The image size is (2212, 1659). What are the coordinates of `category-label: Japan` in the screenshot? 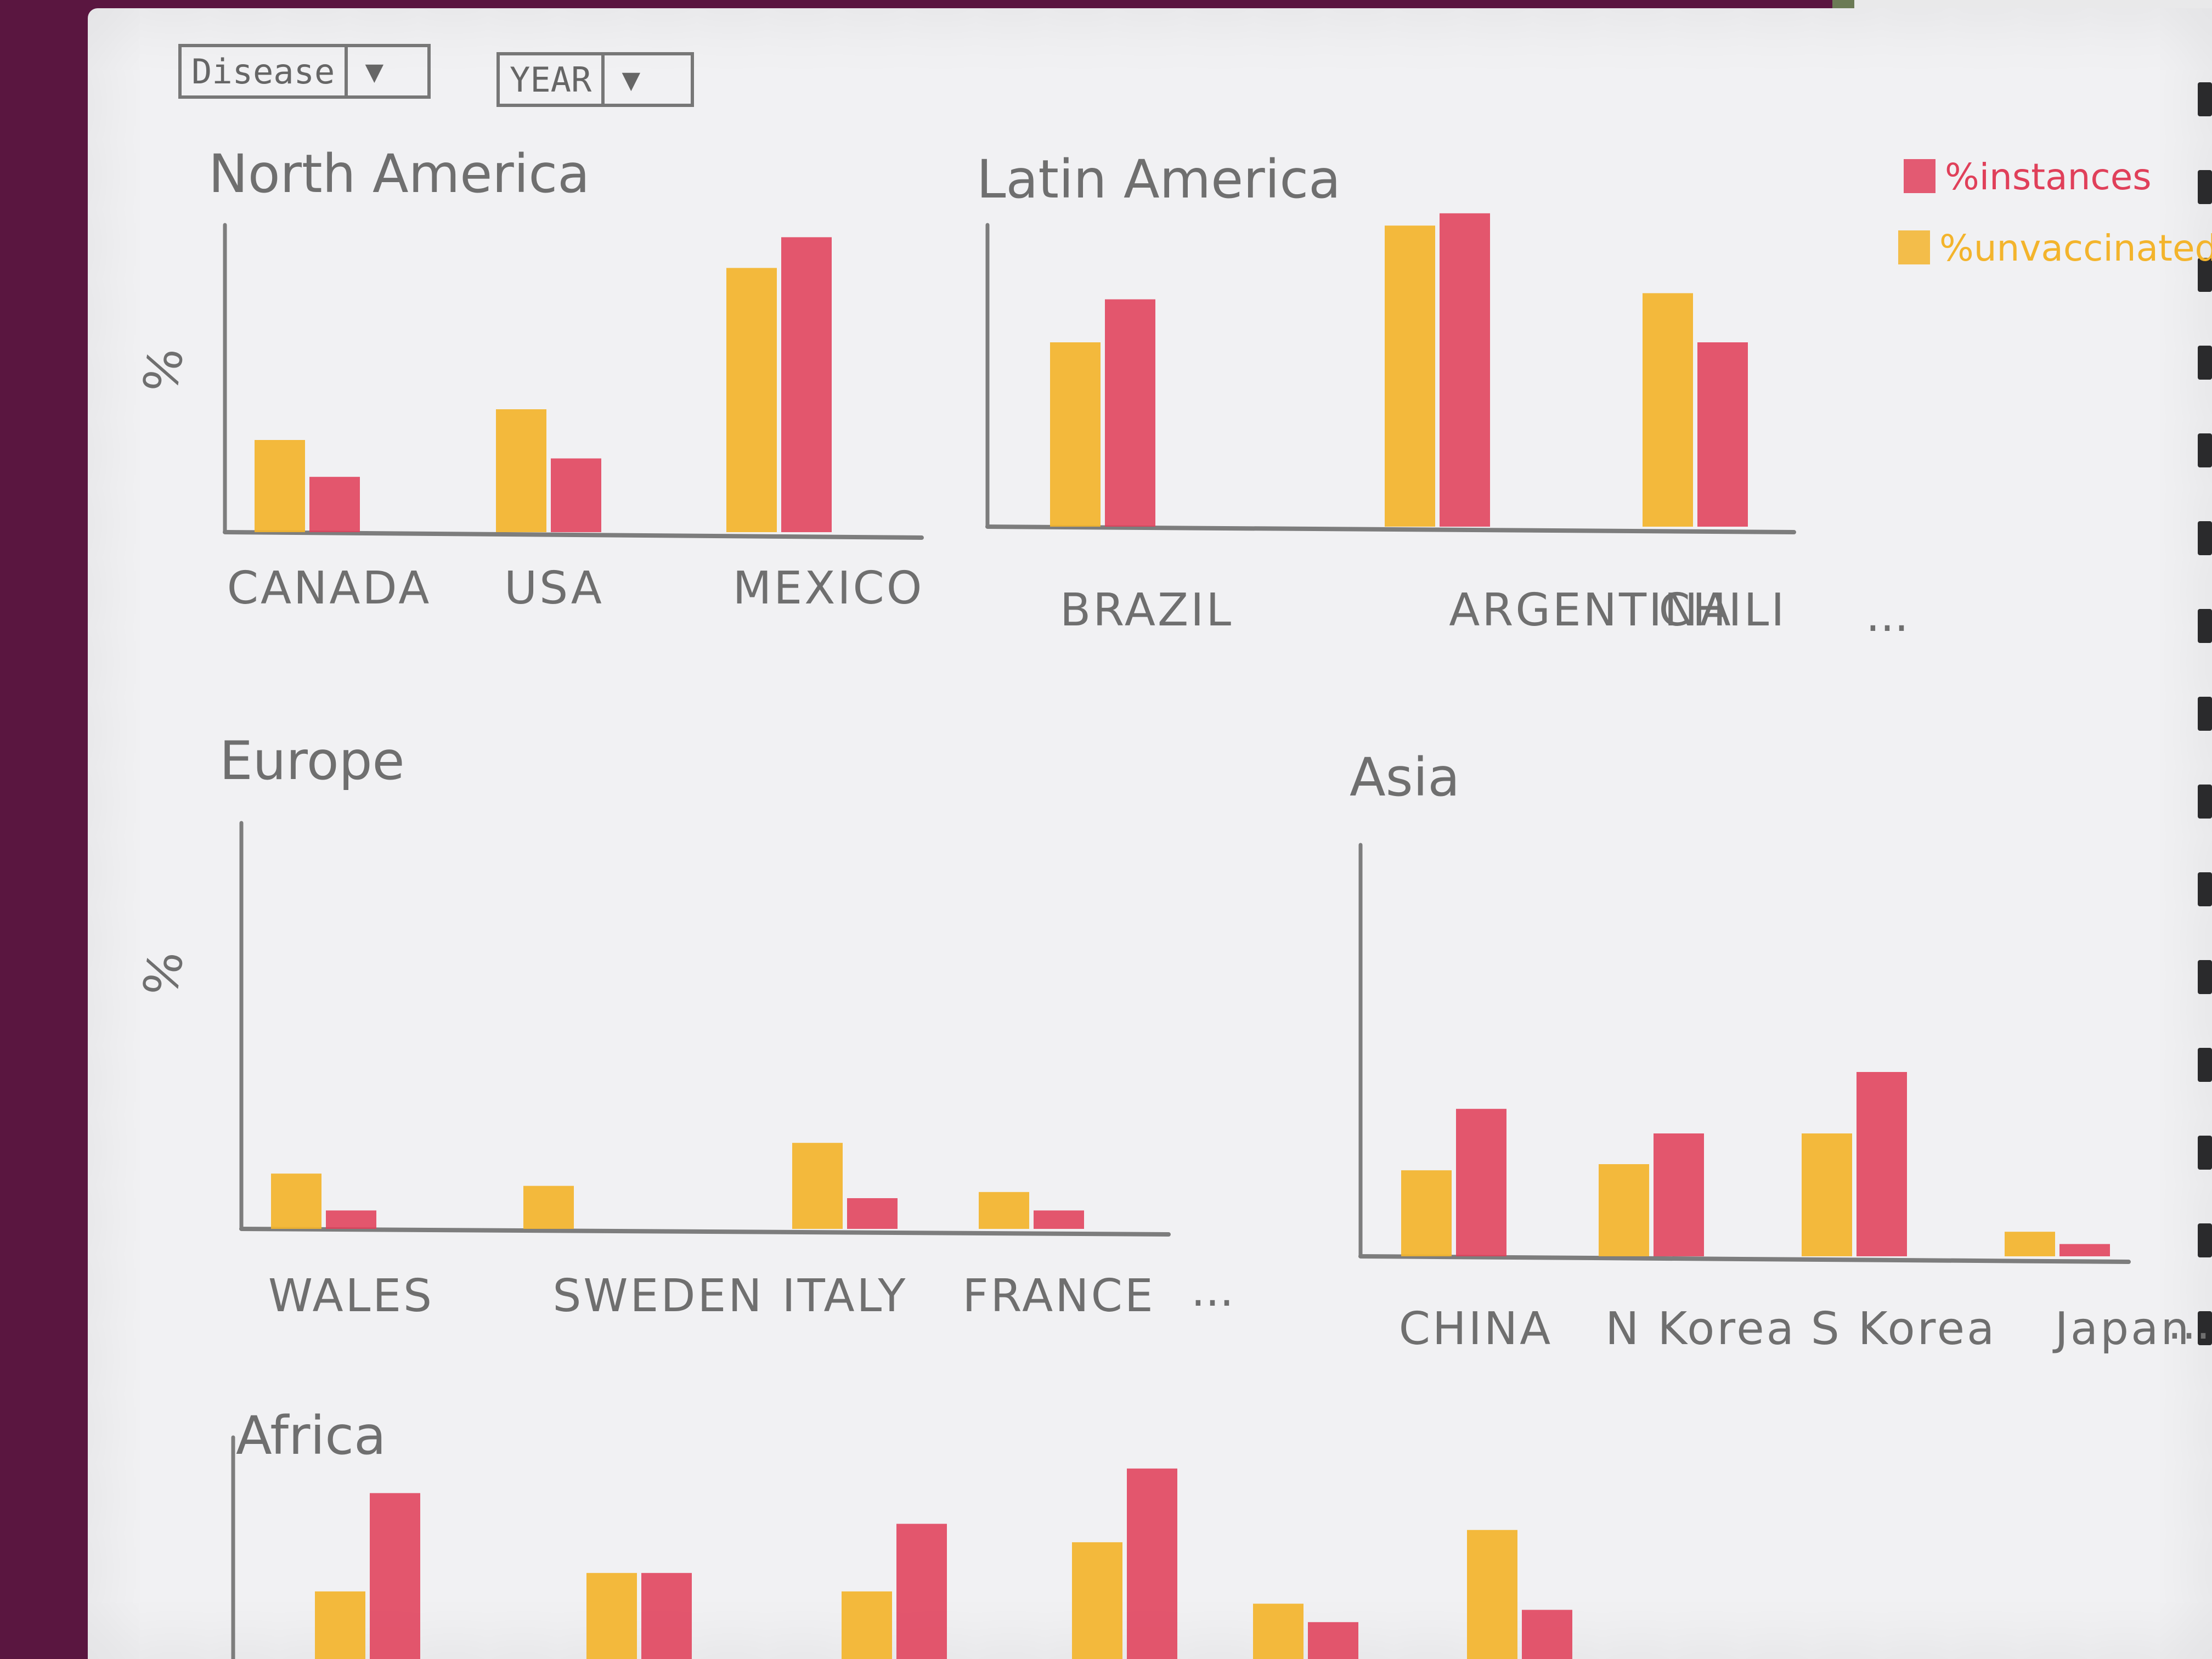 It's located at (2122, 1329).